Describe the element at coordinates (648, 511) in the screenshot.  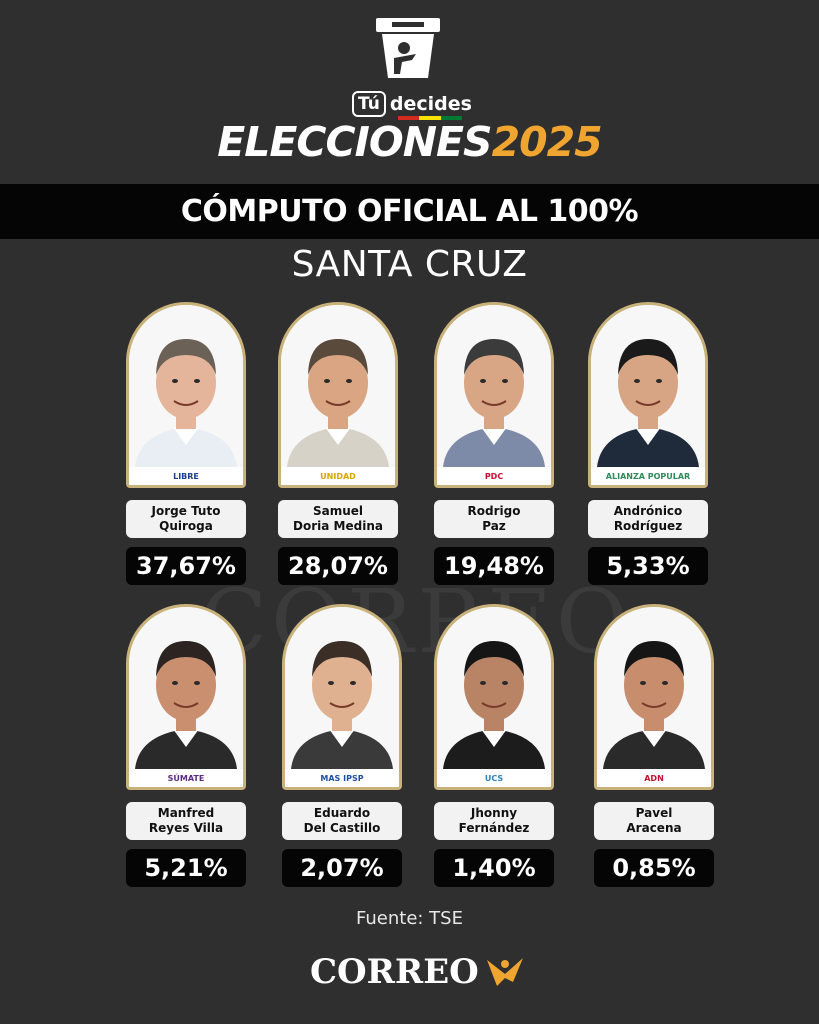
I see `candidate-name-line1: Andrónico` at that location.